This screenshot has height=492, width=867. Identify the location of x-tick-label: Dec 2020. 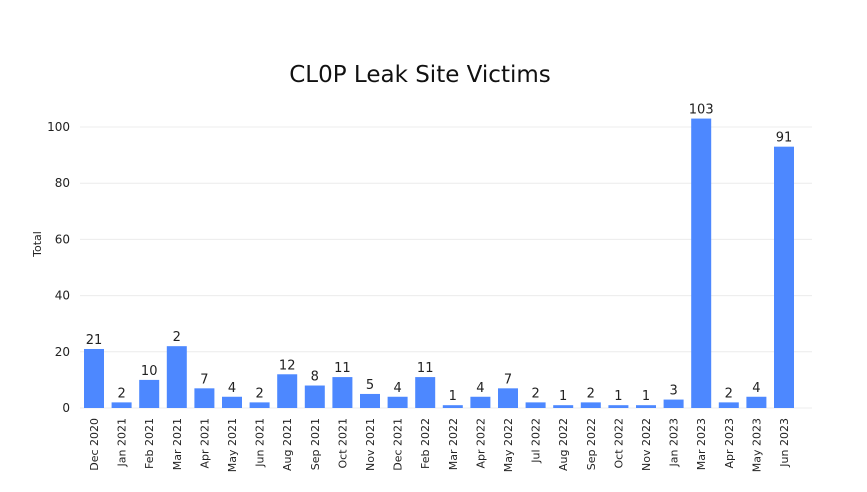
(94, 444).